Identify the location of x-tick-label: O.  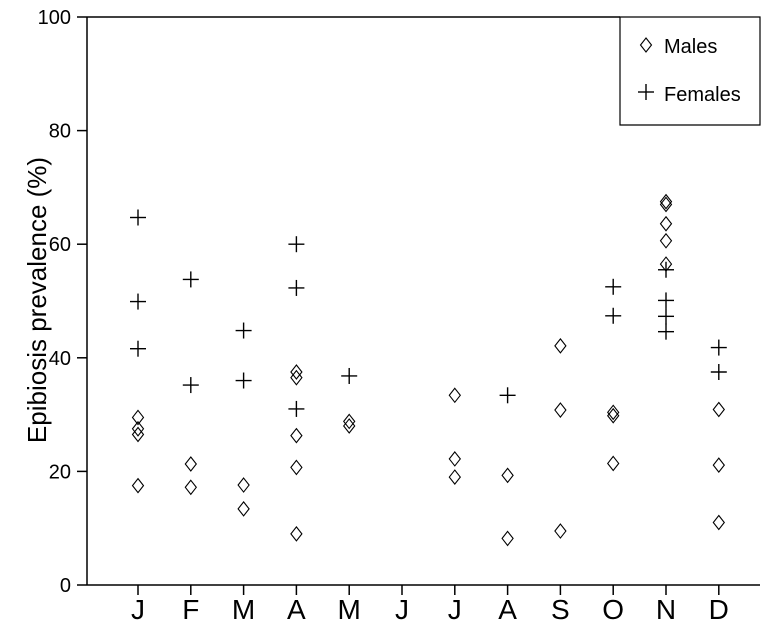
(613, 609).